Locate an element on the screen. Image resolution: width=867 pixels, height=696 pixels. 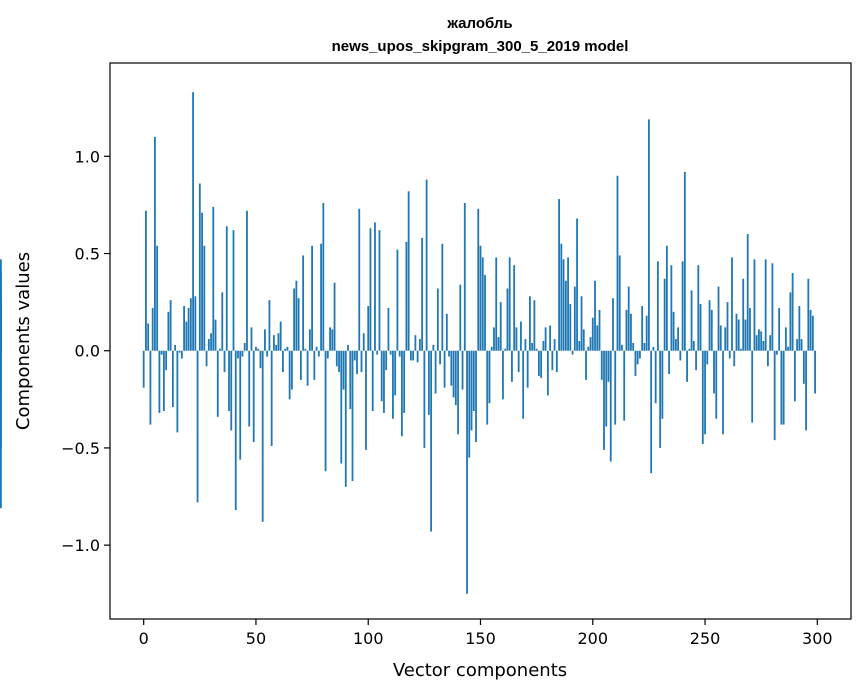
y-axis-ticks: −1.0 −0.5 0.0 0.5 1.0 is located at coordinates (85, 351).